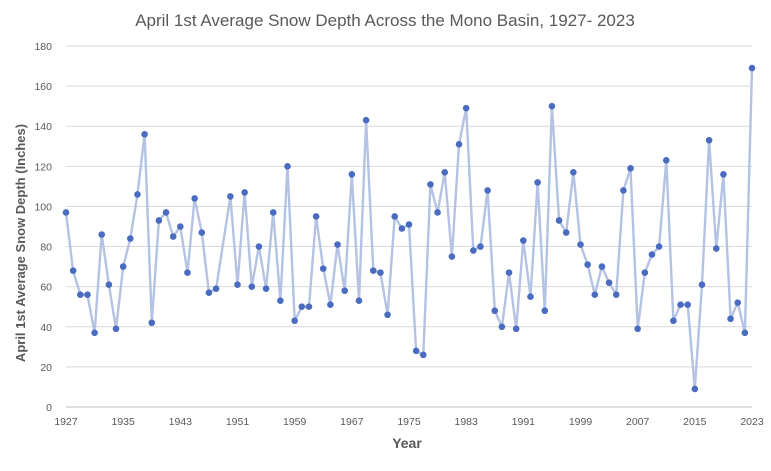 The width and height of the screenshot is (771, 471). Describe the element at coordinates (49, 408) in the screenshot. I see `y-tick-label: 0` at that location.